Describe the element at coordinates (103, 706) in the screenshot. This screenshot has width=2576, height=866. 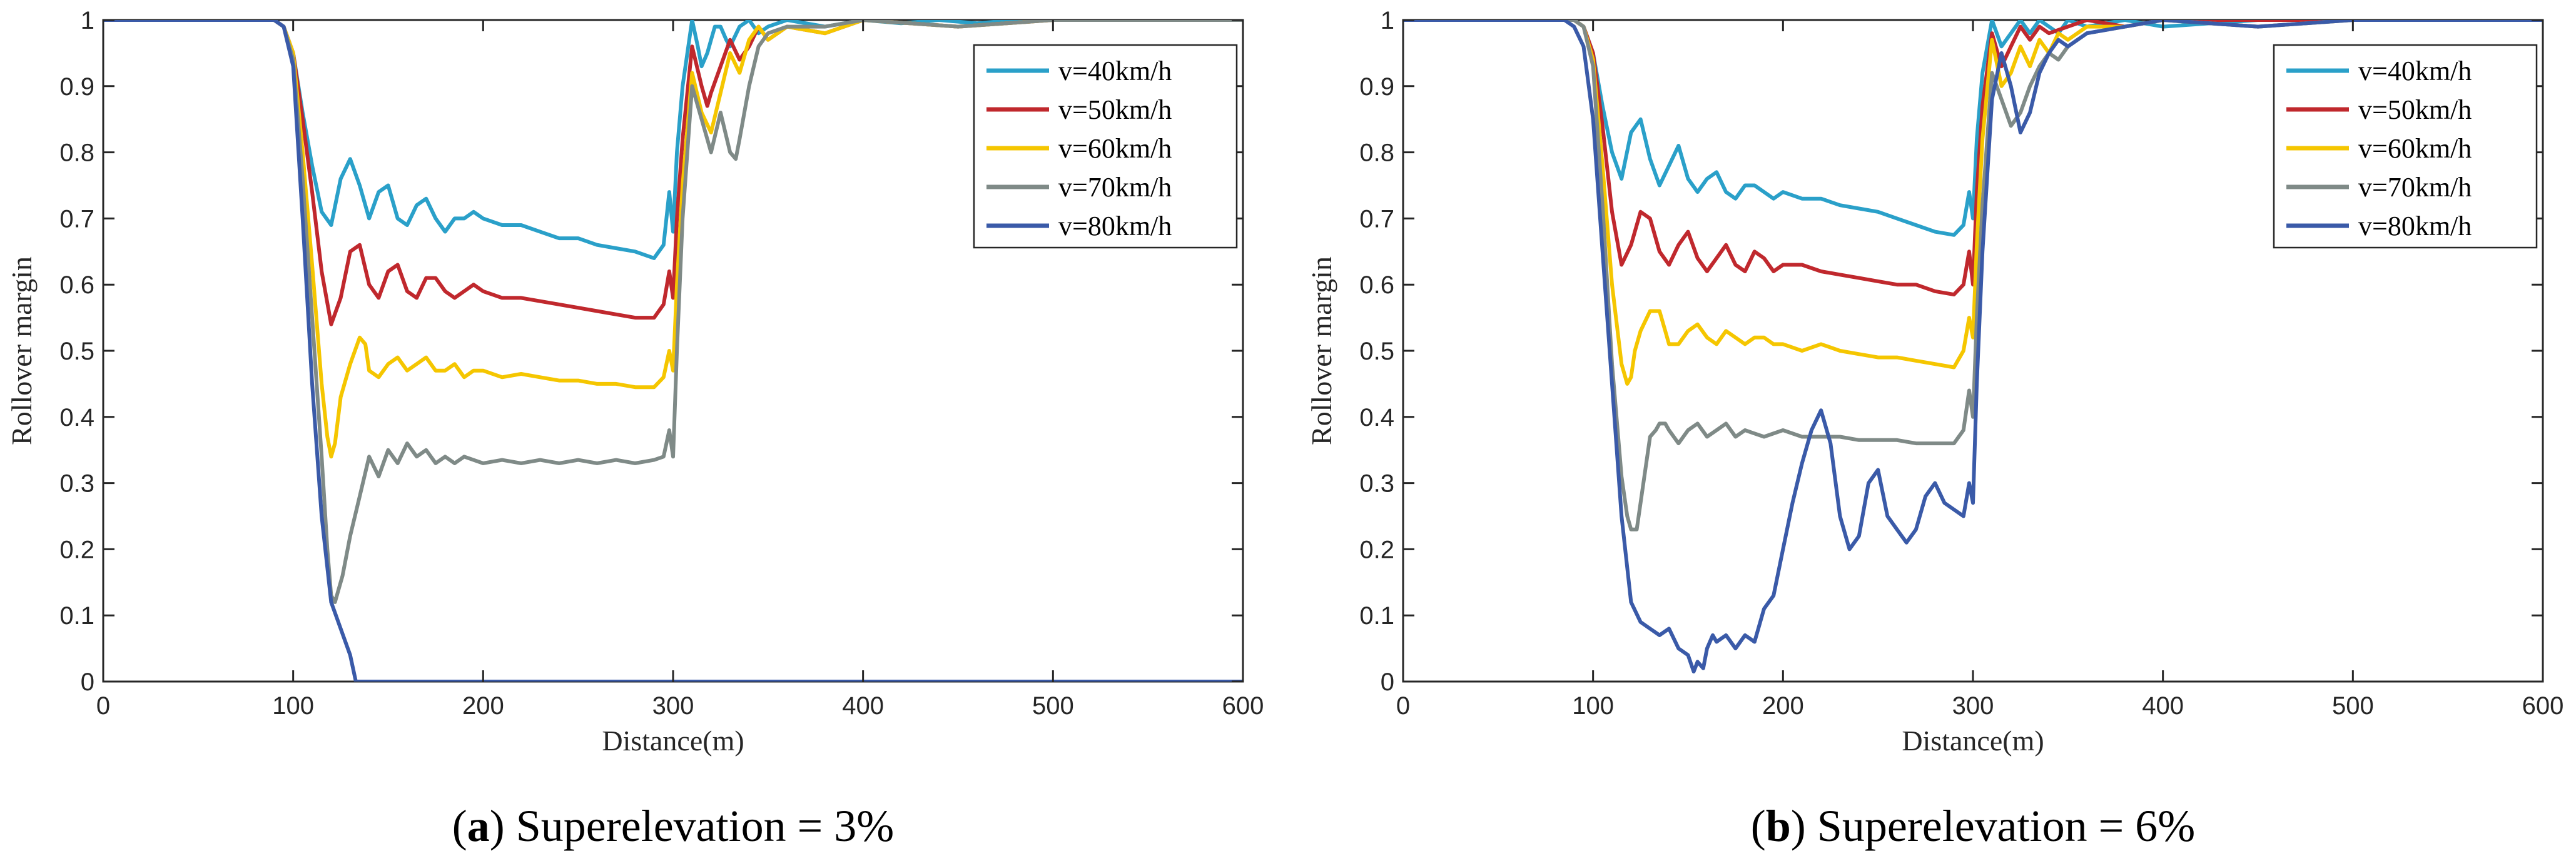
I see `x-tick-label-a-0: 0` at that location.